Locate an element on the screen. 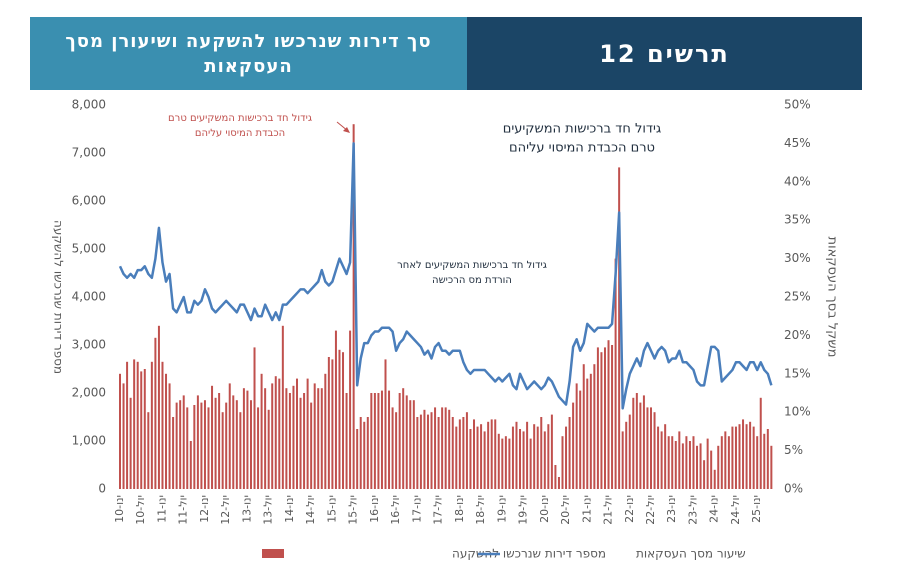  y2-tick-label: 50% is located at coordinates (797, 105).